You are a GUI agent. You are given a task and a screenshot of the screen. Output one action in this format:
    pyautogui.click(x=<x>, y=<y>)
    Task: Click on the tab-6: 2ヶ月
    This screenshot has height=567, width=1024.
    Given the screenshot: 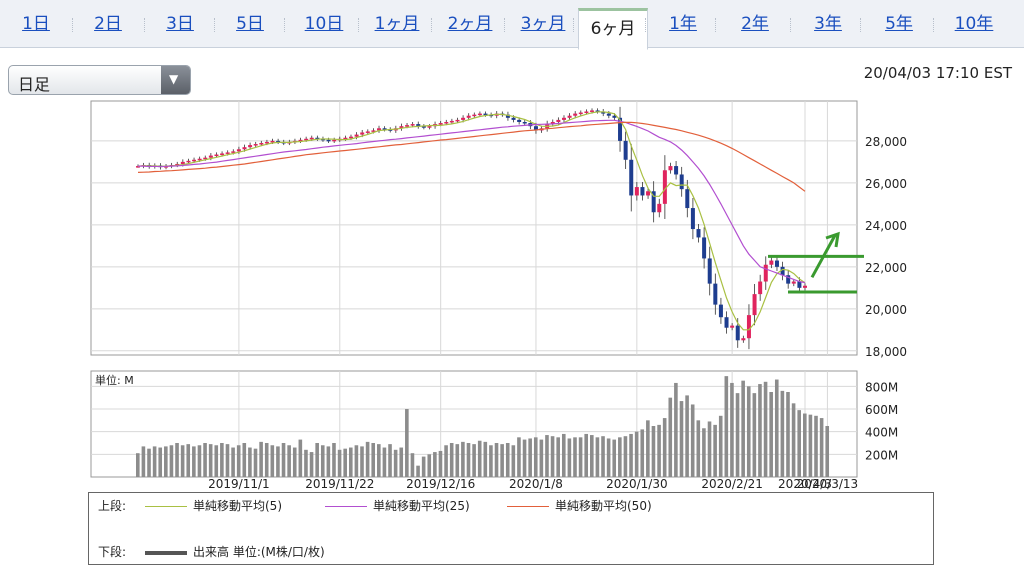 What is the action you would take?
    pyautogui.click(x=470, y=24)
    